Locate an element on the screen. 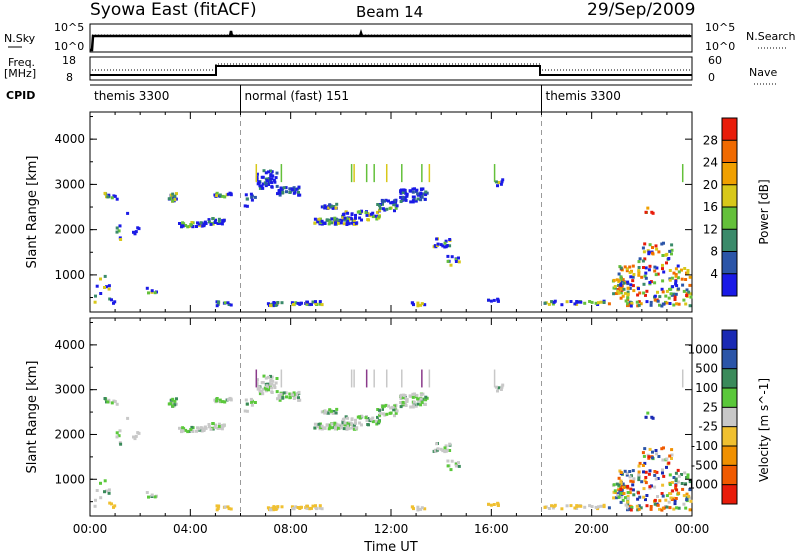 This screenshot has height=554, width=800. colorbar-tick-label: 1000 is located at coordinates (702, 349).